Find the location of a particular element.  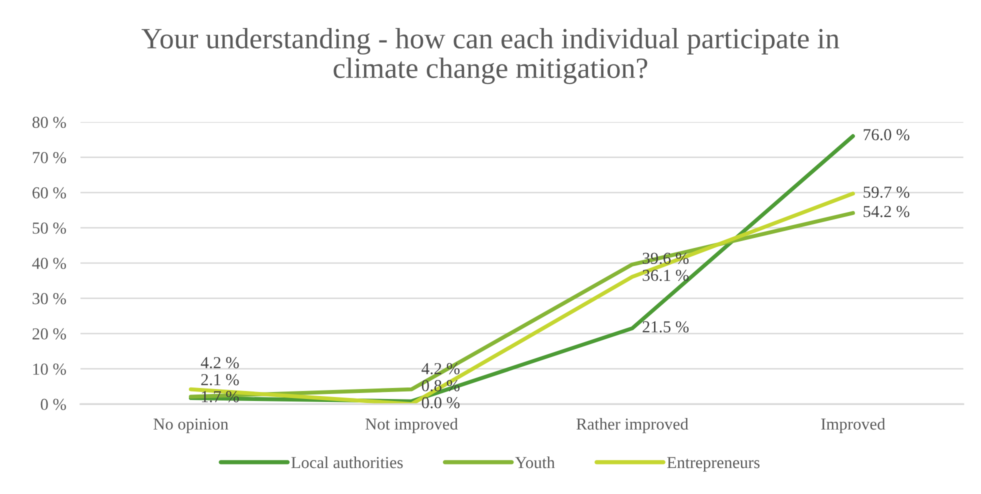

data-label: 4.2 % is located at coordinates (219, 362).